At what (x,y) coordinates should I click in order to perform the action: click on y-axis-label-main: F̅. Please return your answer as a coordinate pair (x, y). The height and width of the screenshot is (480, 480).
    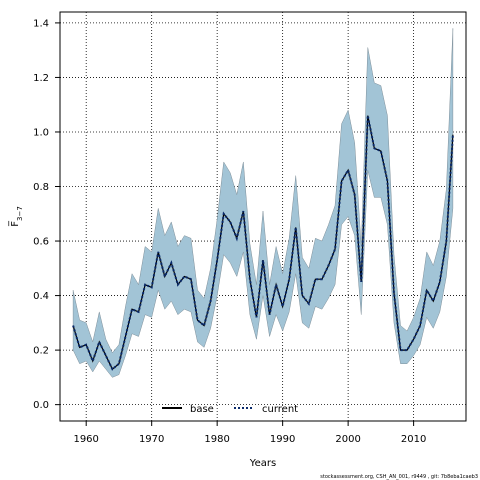
    Looking at the image, I should click on (14, 223).